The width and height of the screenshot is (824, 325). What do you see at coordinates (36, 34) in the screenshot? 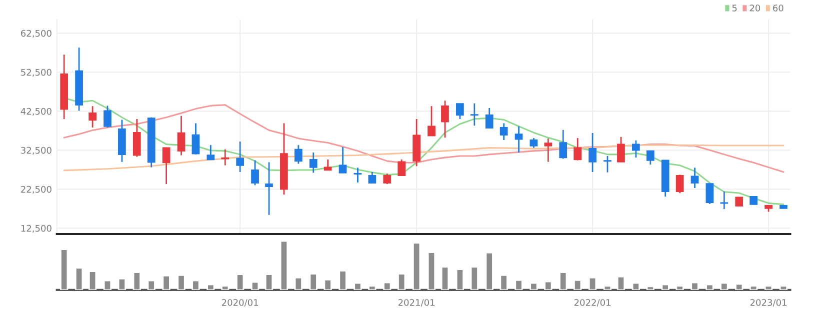
I see `y-tick-label: 62,500` at bounding box center [36, 34].